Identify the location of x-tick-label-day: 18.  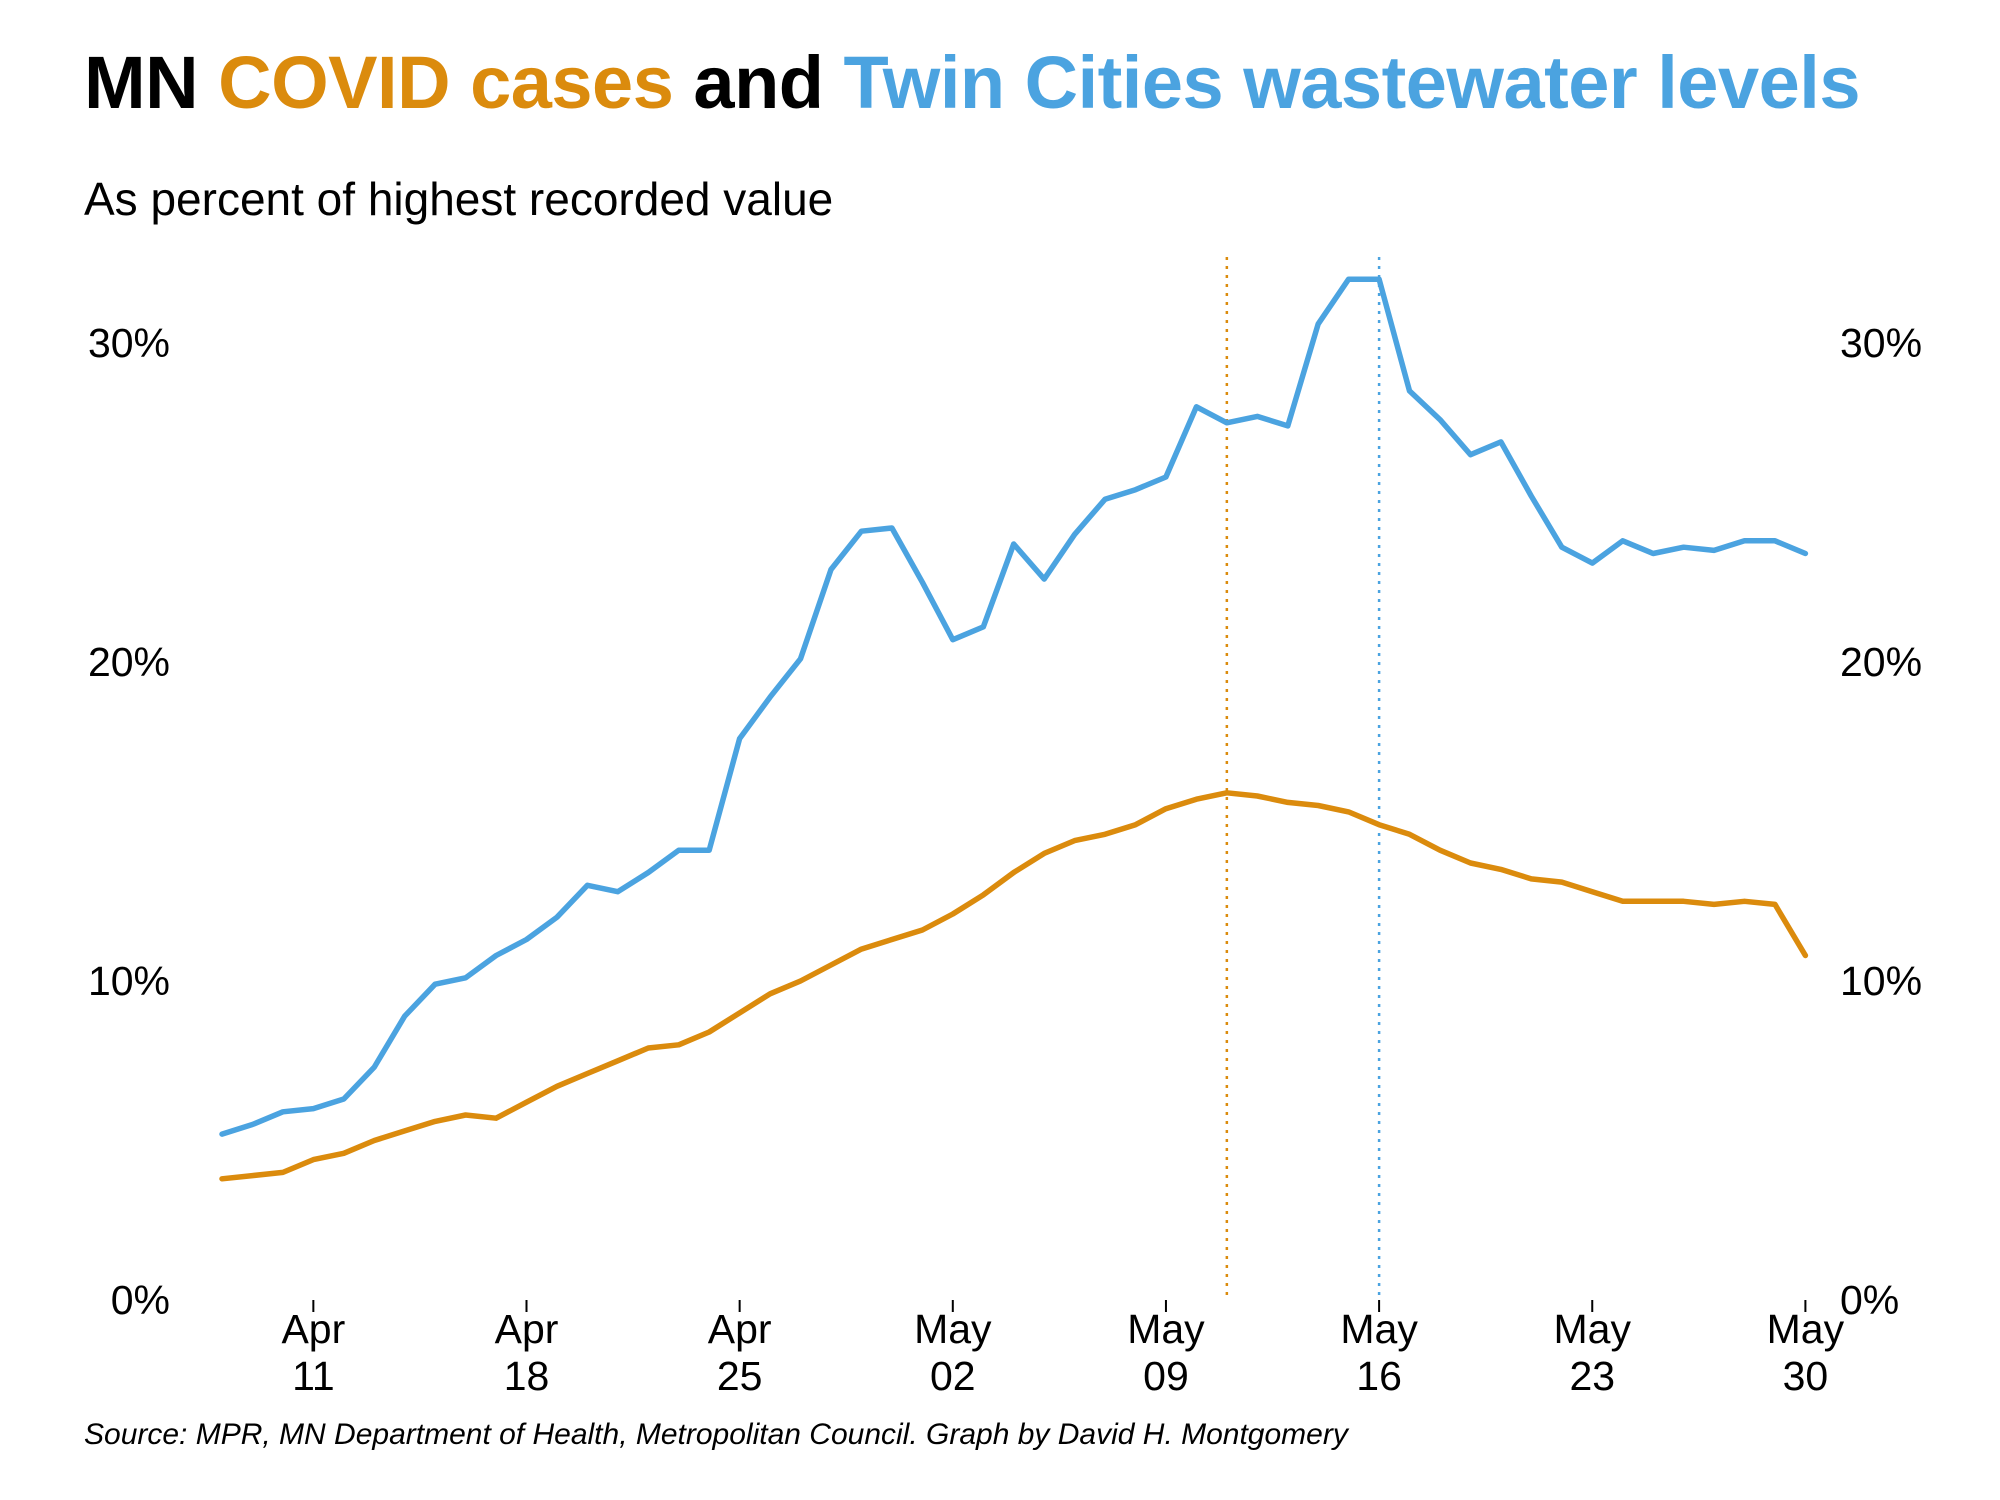
(527, 1376).